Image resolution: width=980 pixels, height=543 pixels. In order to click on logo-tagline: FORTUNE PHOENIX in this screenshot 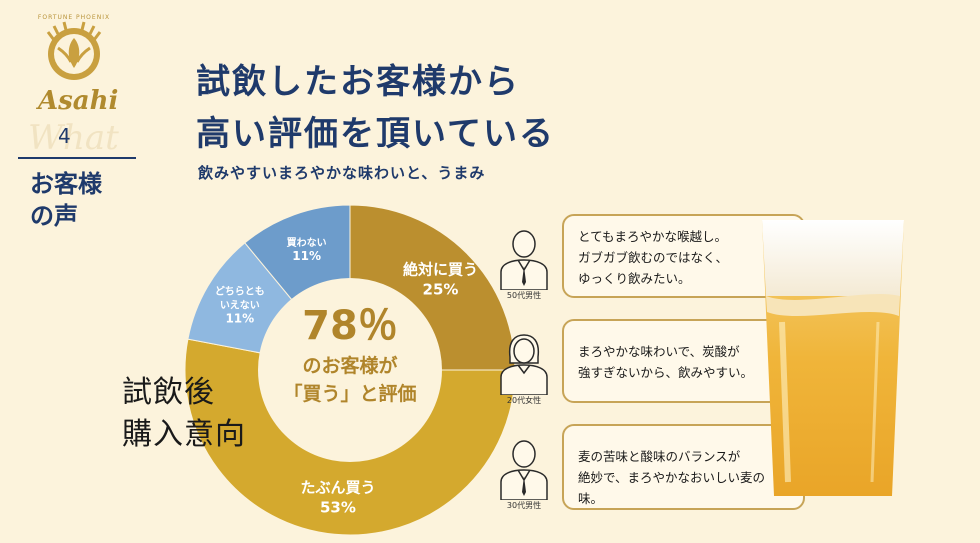, I will do `click(74, 17)`.